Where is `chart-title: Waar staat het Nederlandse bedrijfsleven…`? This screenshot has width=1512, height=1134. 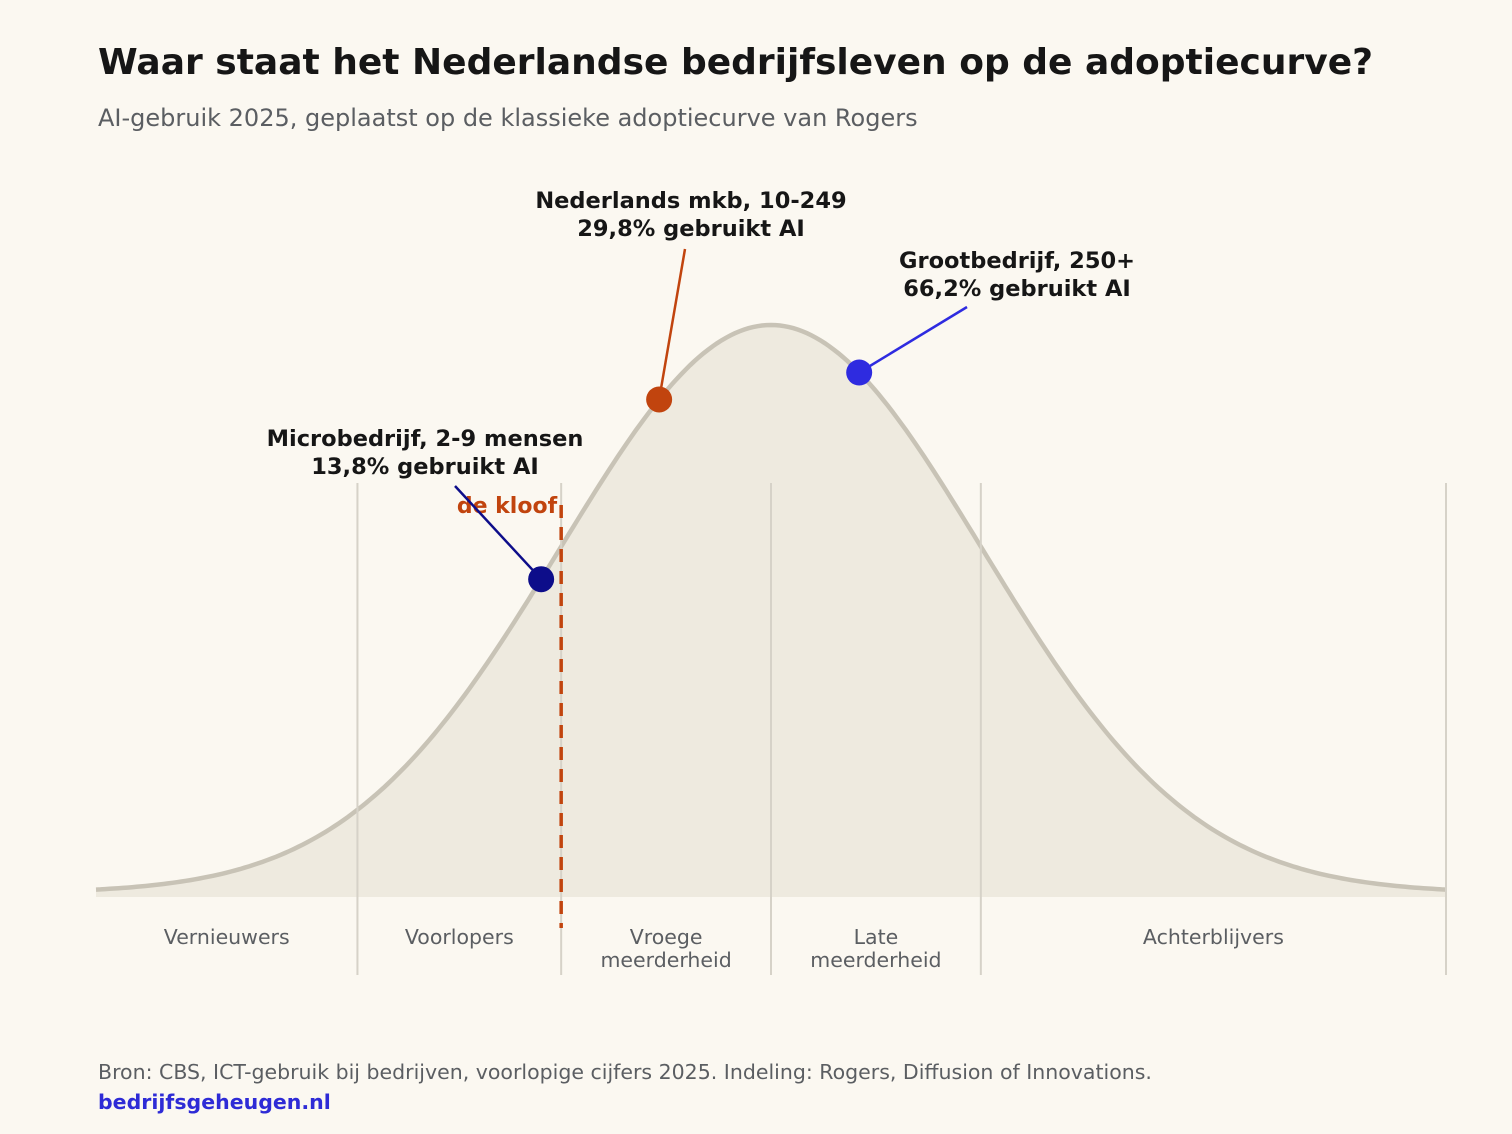 chart-title: Waar staat het Nederlandse bedrijfsleven… is located at coordinates (735, 62).